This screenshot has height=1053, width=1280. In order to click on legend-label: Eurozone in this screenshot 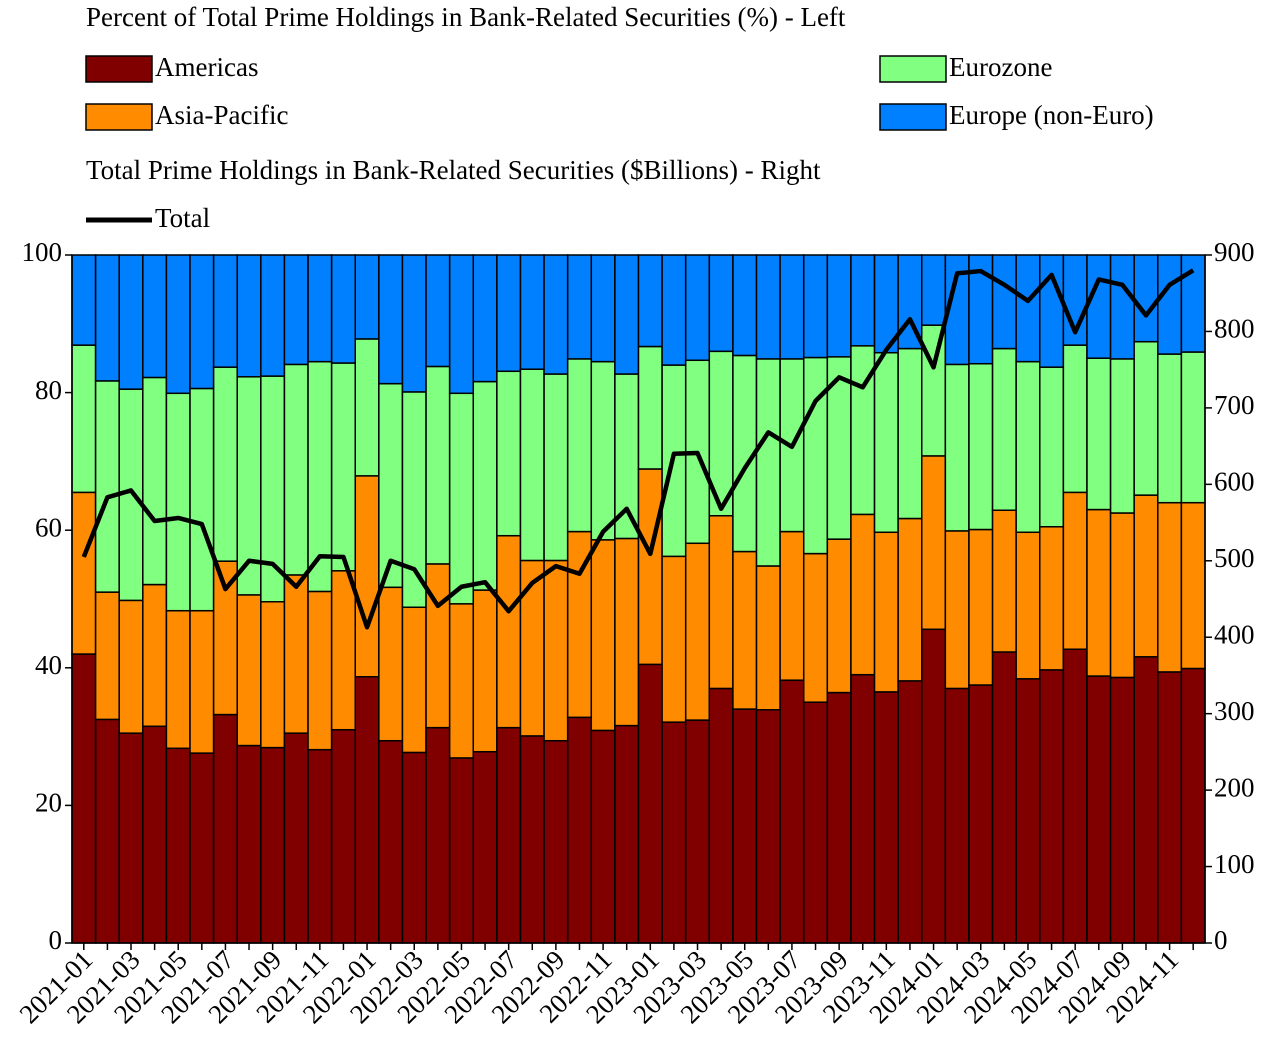, I will do `click(1000, 67)`.